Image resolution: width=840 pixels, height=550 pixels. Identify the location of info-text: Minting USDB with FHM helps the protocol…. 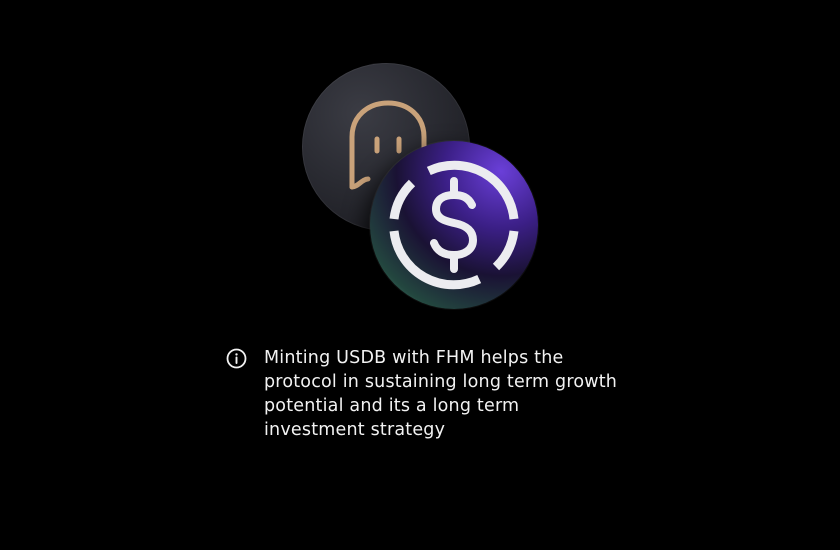
(441, 394).